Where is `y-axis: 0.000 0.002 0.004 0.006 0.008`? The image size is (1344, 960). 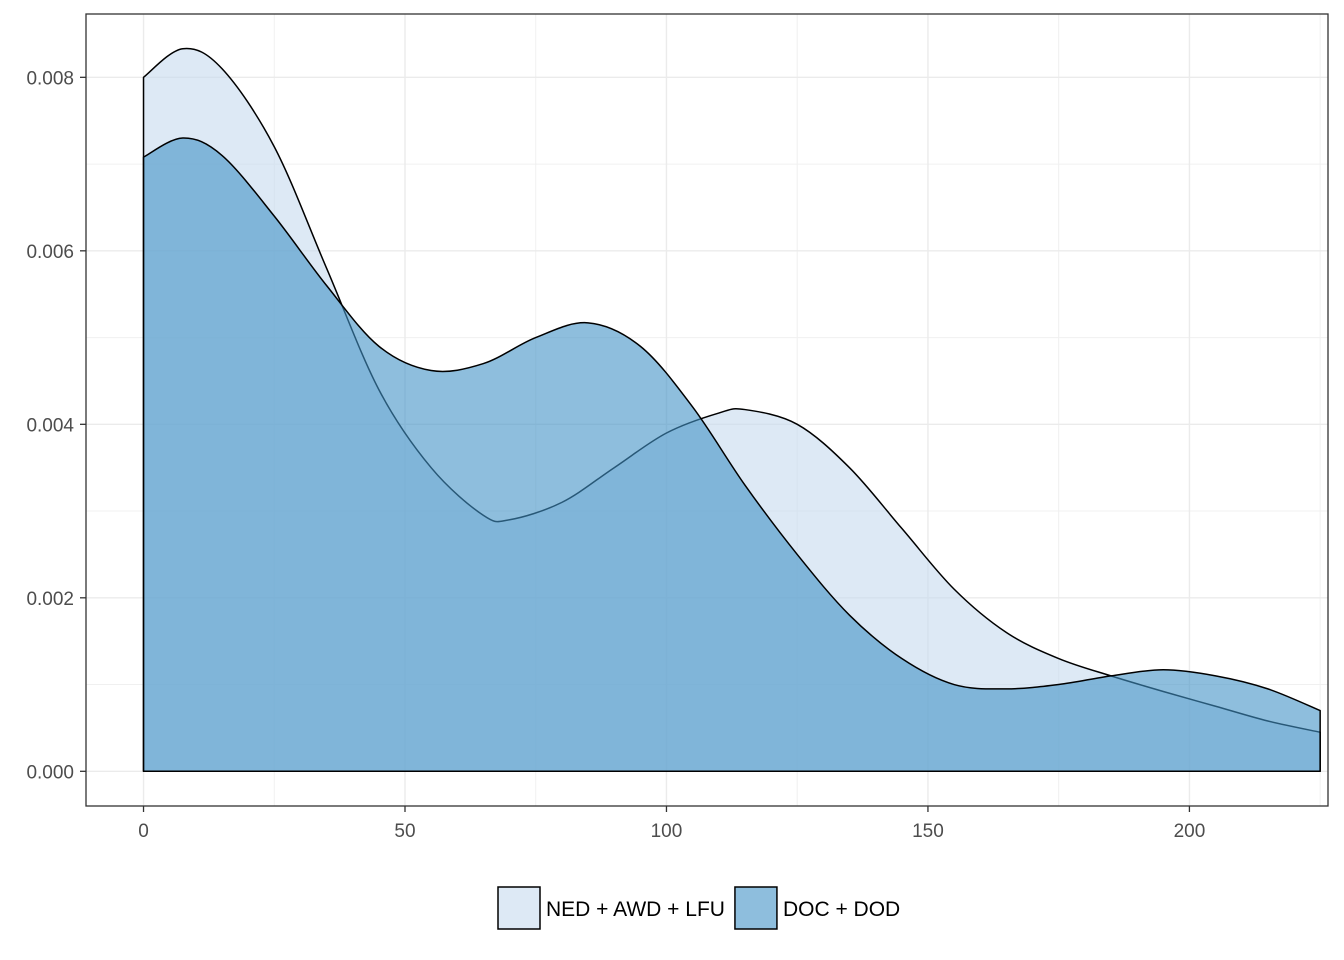 y-axis: 0.000 0.002 0.004 0.006 0.008 is located at coordinates (56, 425).